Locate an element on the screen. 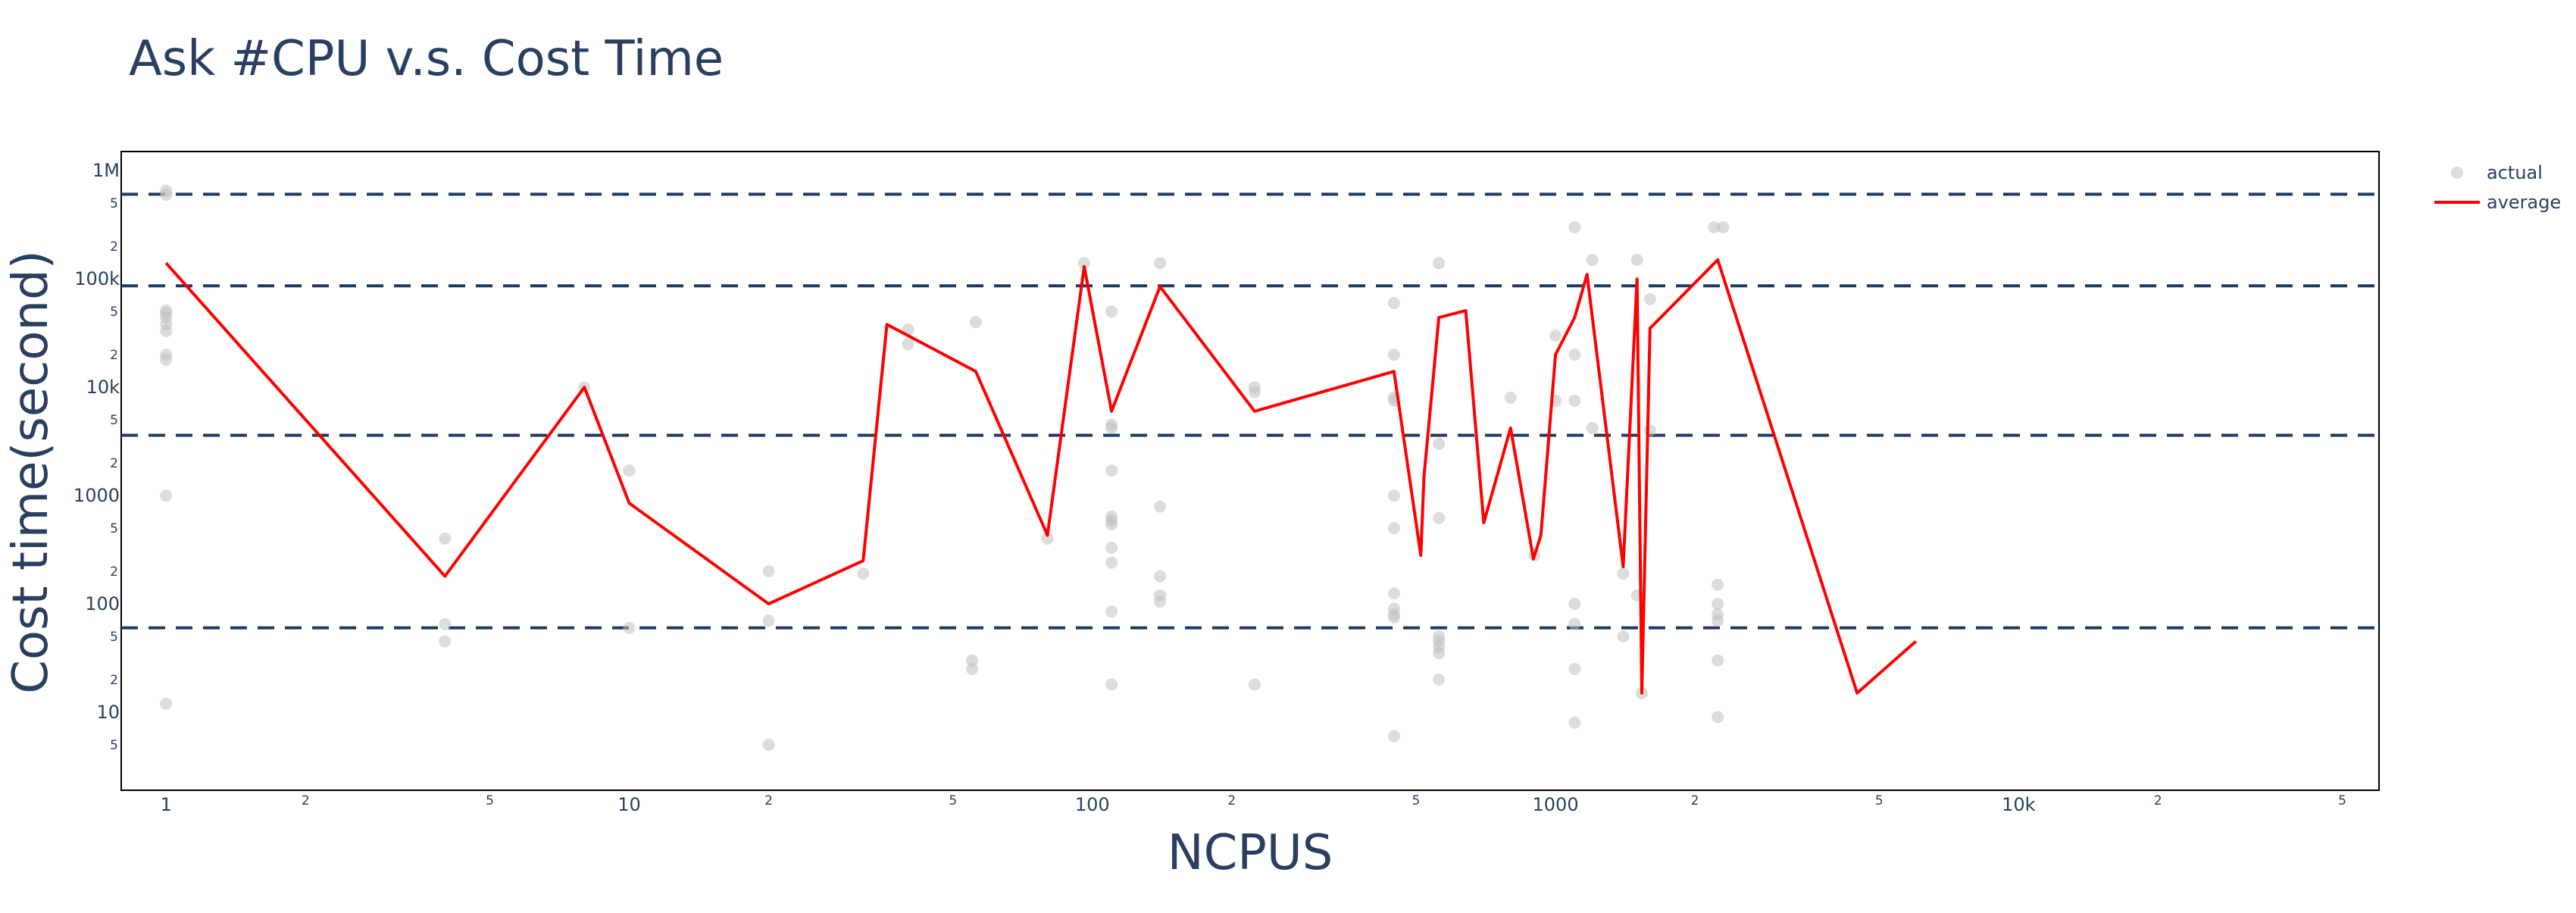  x-tick-label: 10k is located at coordinates (2019, 805).